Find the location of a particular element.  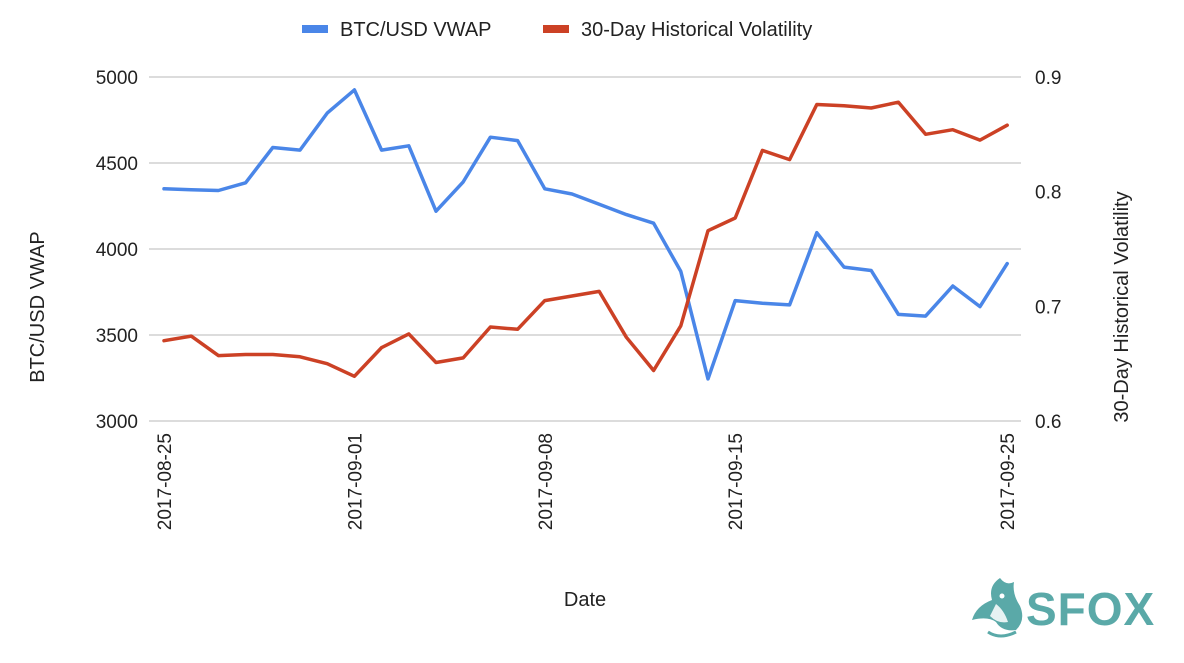

legend-swatch-volatility is located at coordinates (556, 29).